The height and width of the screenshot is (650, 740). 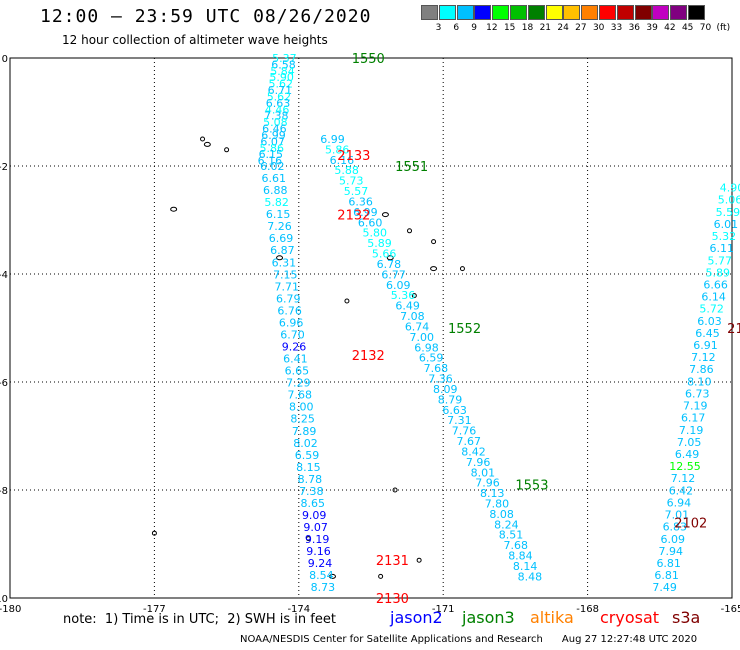 I want to click on wave-height-value: 6.73, so click(x=697, y=393).